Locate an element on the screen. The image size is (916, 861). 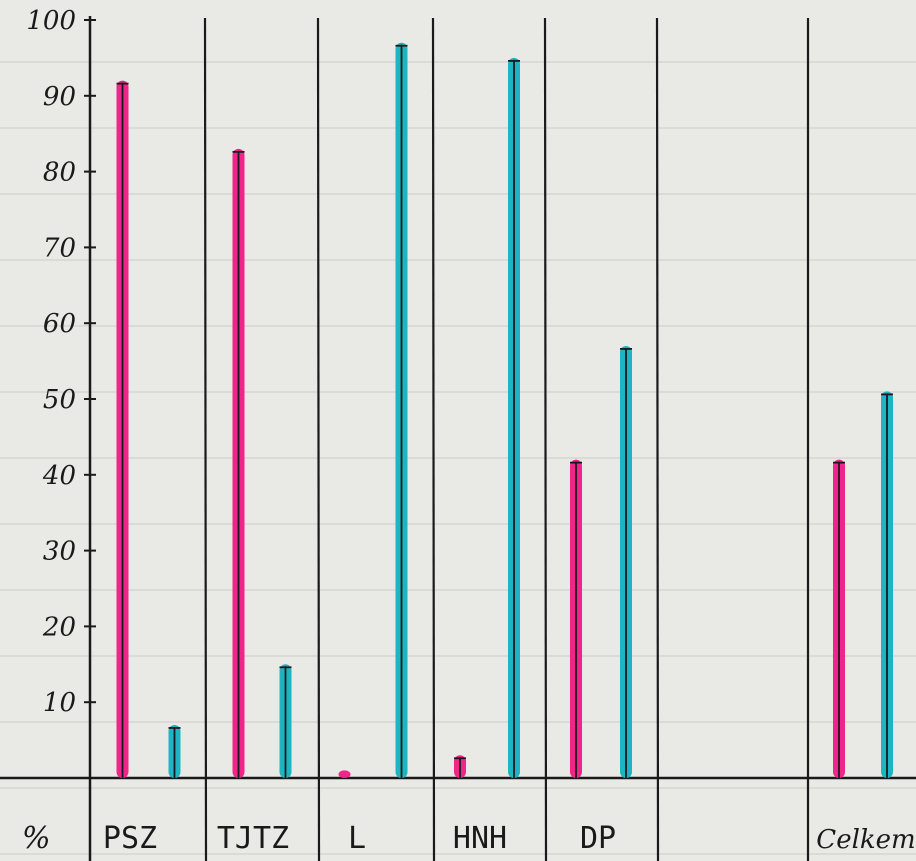
category-labels: PSZ TJTZ L HNH DP Celkem is located at coordinates (509, 838).